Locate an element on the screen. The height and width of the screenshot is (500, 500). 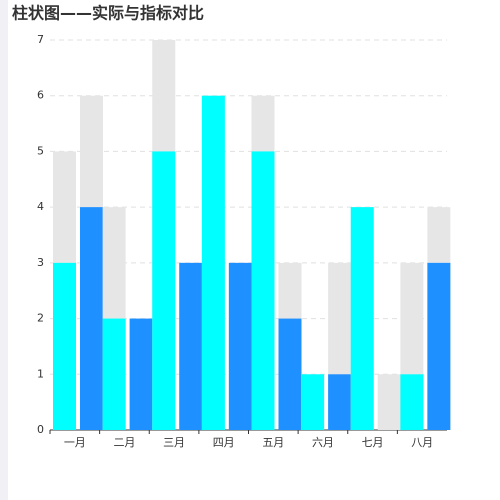
x-tick-label: 五月 is located at coordinates (273, 442).